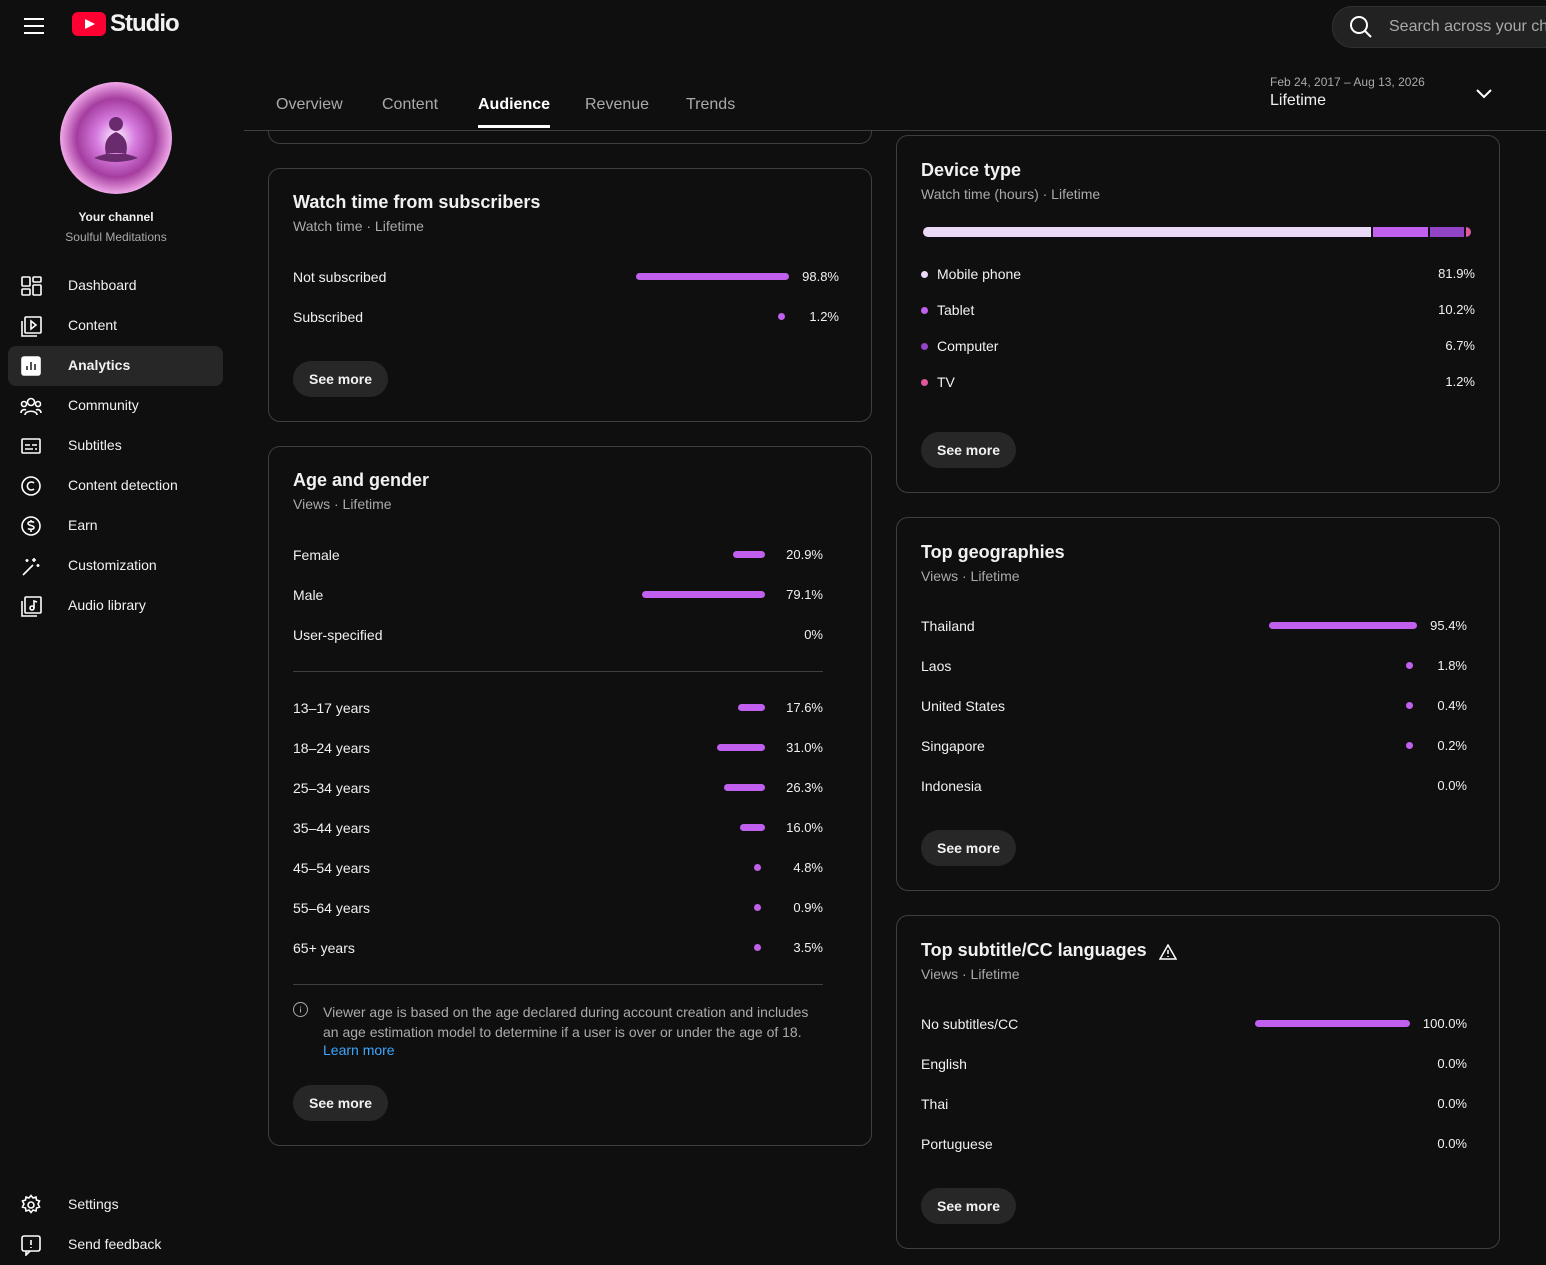 The image size is (1546, 1265). Describe the element at coordinates (103, 405) in the screenshot. I see `nav-label: Community` at that location.